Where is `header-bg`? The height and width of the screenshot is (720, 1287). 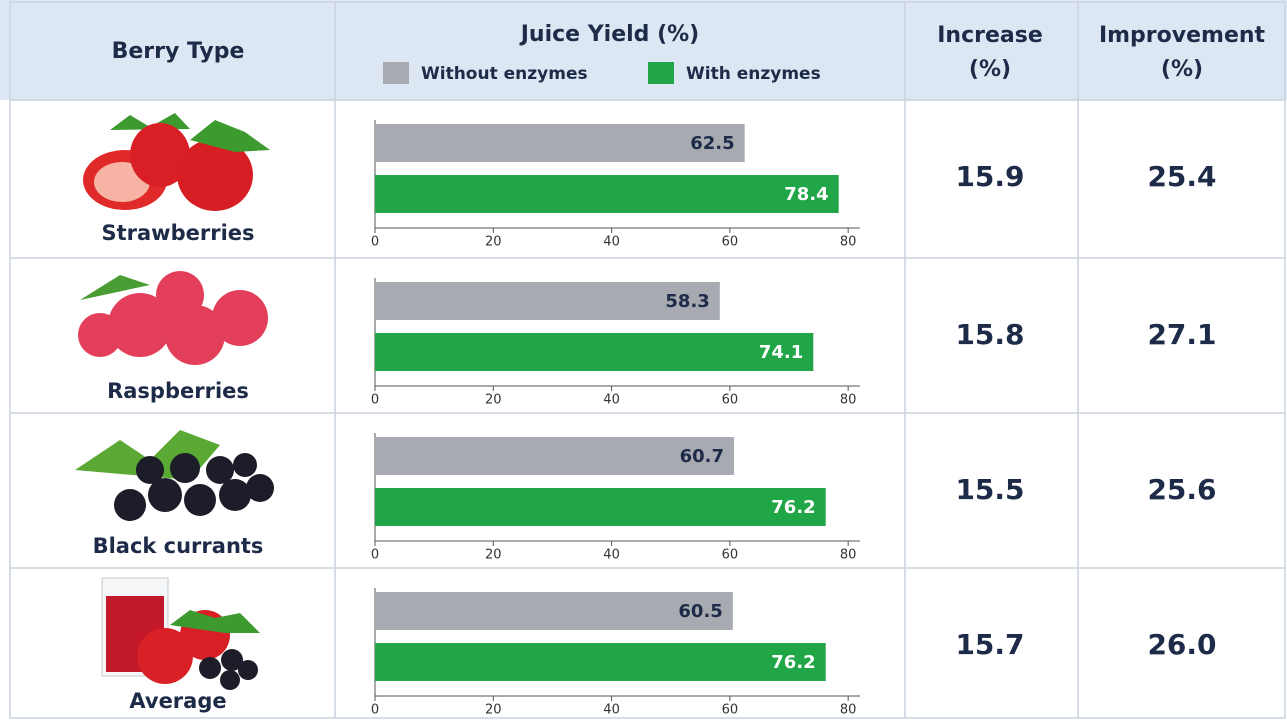
header-bg is located at coordinates (643, 50).